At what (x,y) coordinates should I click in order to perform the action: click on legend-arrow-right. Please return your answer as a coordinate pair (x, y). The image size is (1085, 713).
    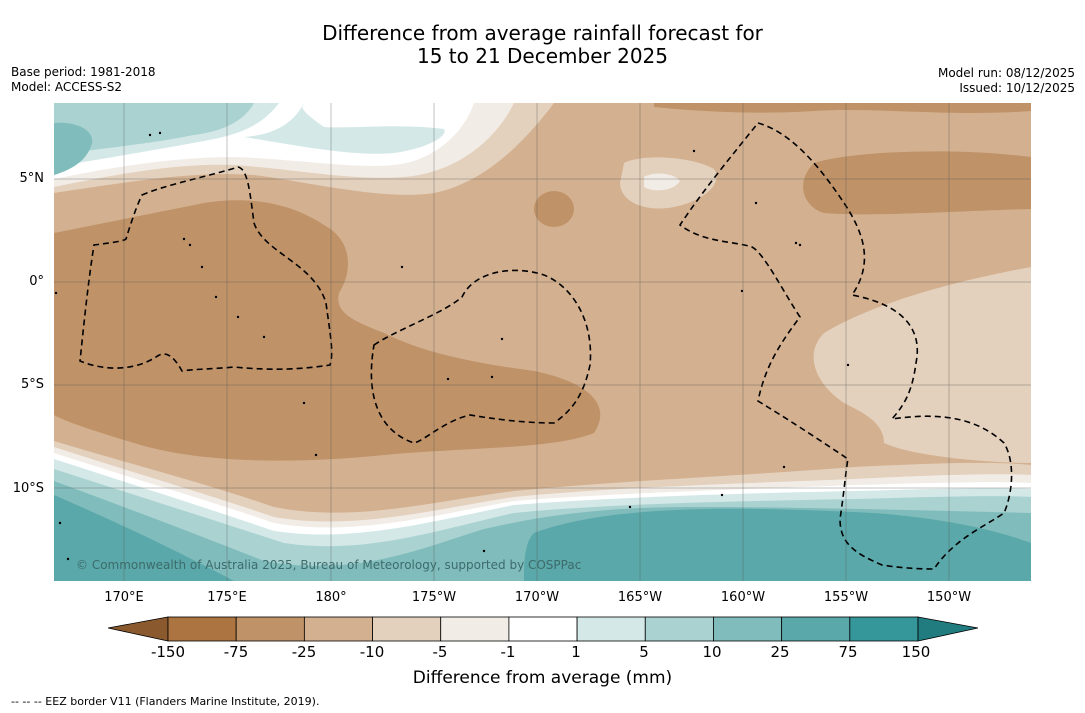
    Looking at the image, I should click on (947, 629).